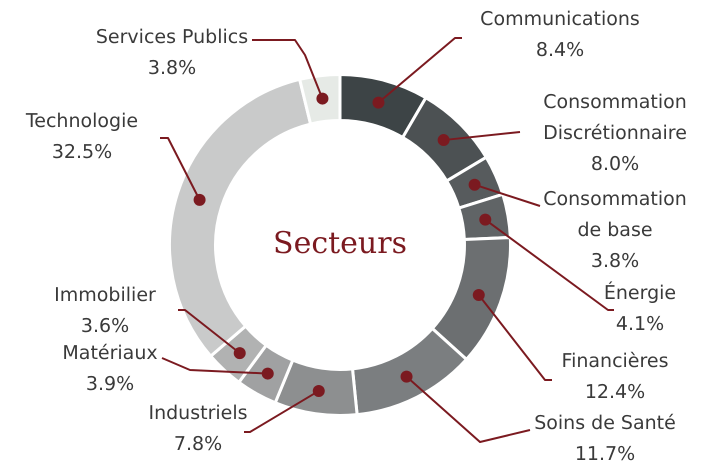 The height and width of the screenshot is (467, 716). What do you see at coordinates (172, 37) in the screenshot?
I see `slice-label: Services Publics` at bounding box center [172, 37].